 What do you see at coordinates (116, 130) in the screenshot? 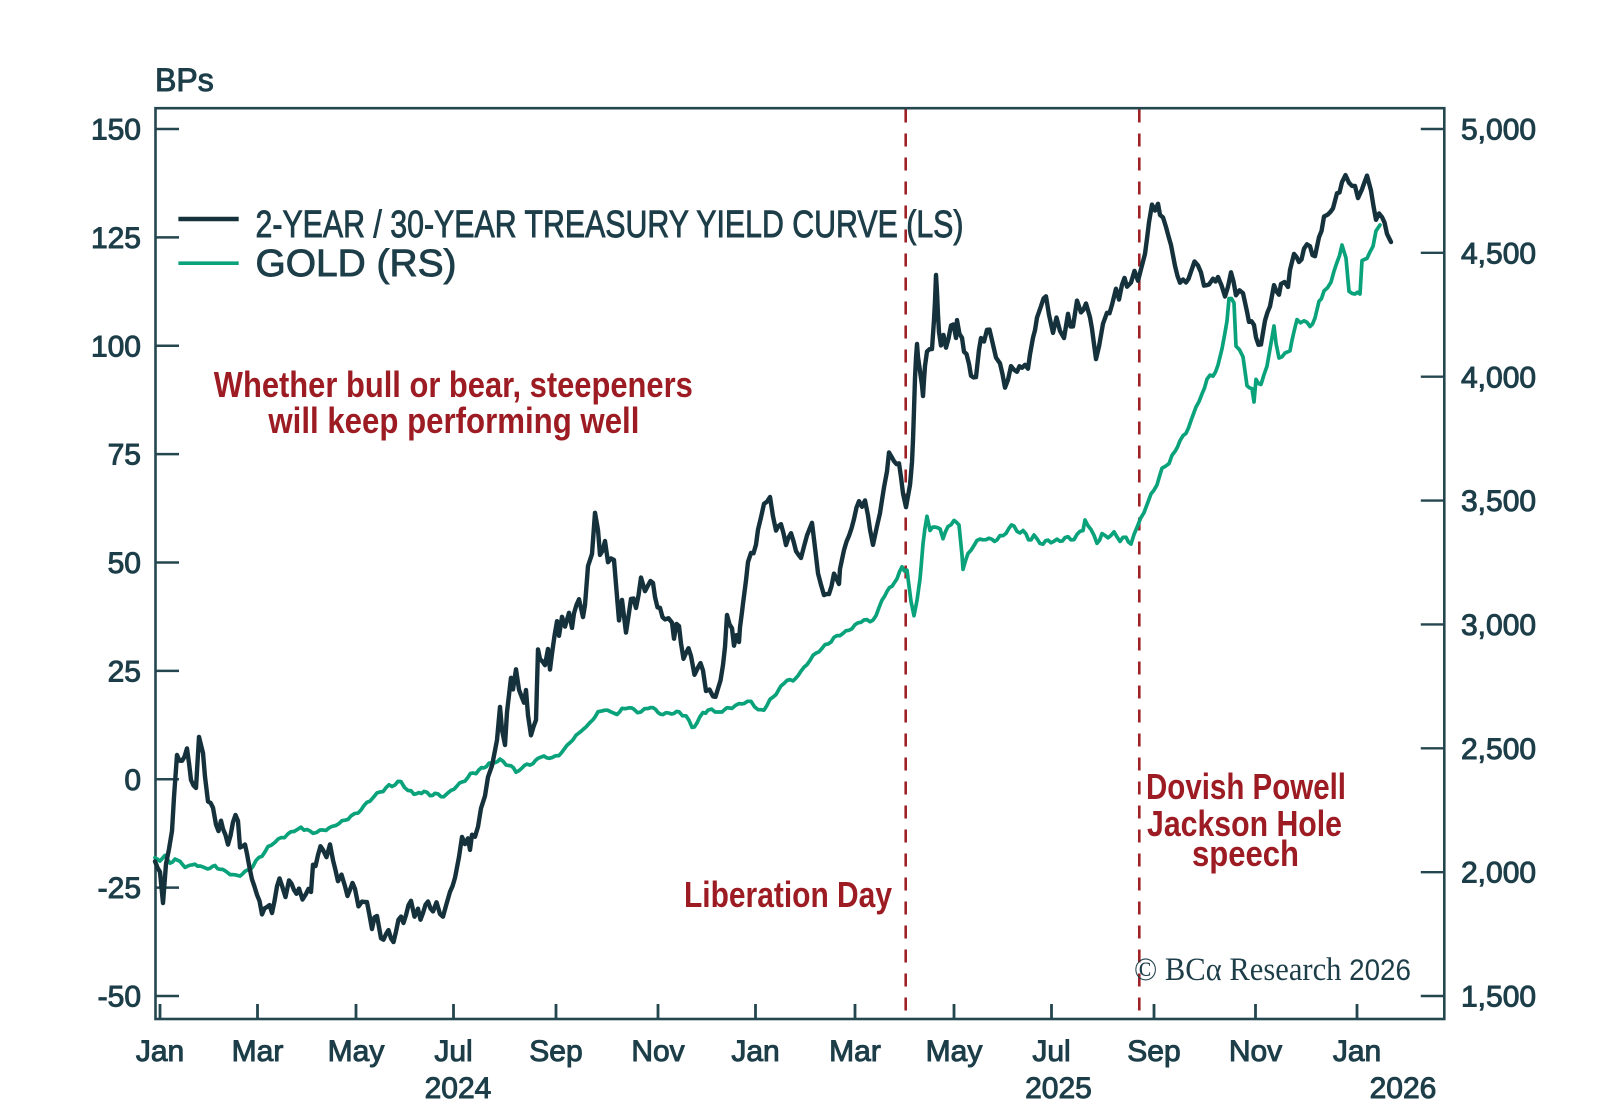
I see `svg-text: 150` at bounding box center [116, 130].